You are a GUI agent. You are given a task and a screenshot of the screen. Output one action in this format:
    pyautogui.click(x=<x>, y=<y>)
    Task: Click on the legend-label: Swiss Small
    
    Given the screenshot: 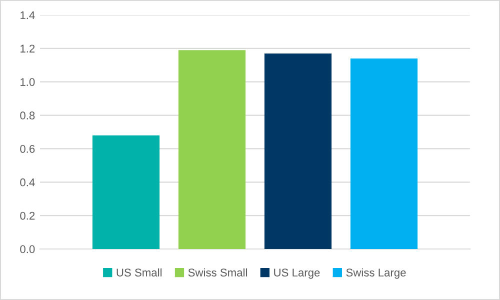 What is the action you would take?
    pyautogui.click(x=217, y=272)
    